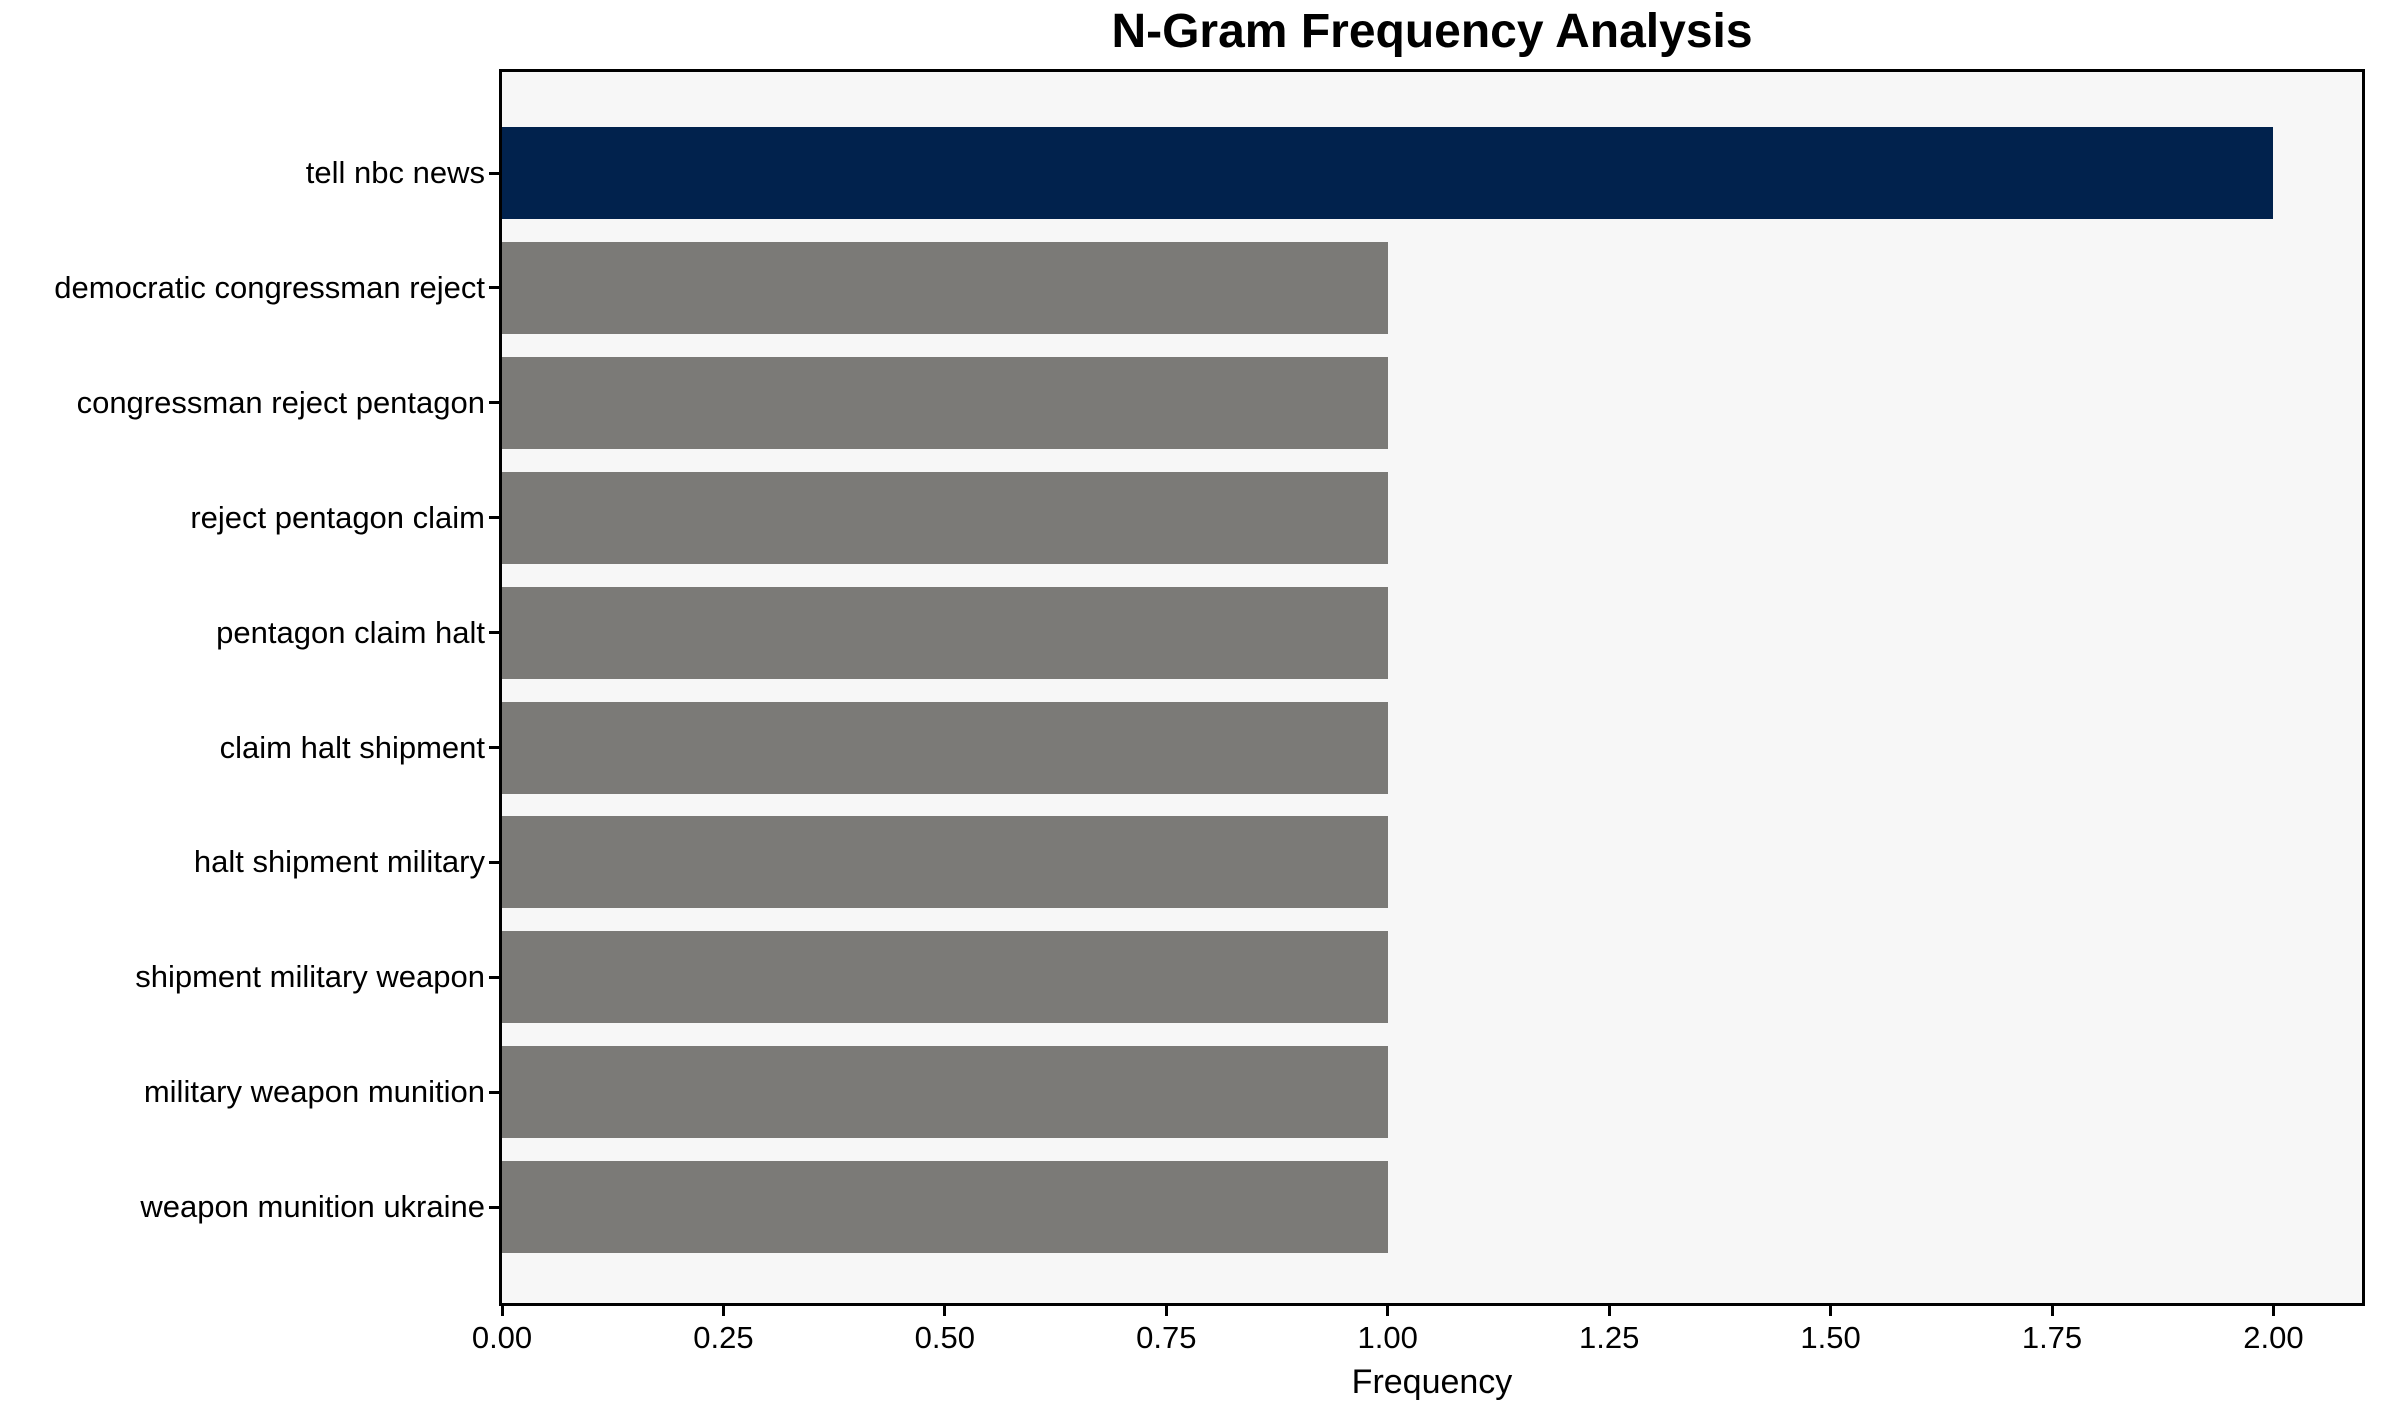  Describe the element at coordinates (269, 287) in the screenshot. I see `y-tick-label: democratic congressman reject` at that location.